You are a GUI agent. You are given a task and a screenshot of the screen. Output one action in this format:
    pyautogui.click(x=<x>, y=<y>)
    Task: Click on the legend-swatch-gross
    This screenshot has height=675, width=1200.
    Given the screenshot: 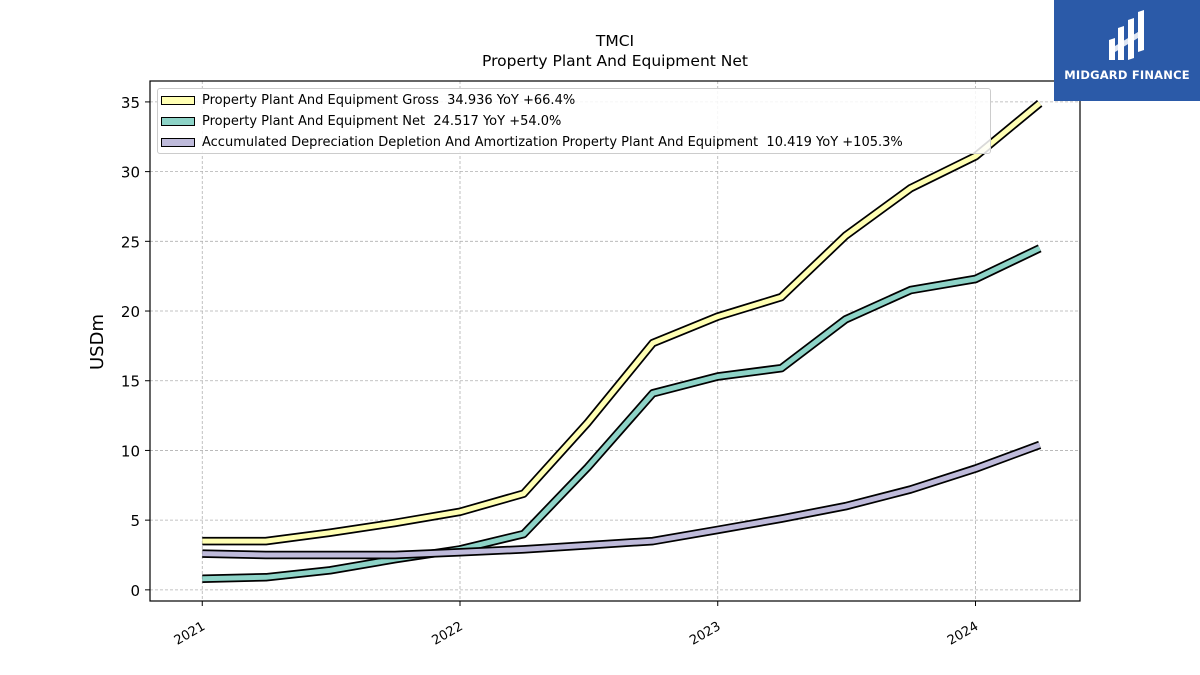 What is the action you would take?
    pyautogui.click(x=178, y=100)
    